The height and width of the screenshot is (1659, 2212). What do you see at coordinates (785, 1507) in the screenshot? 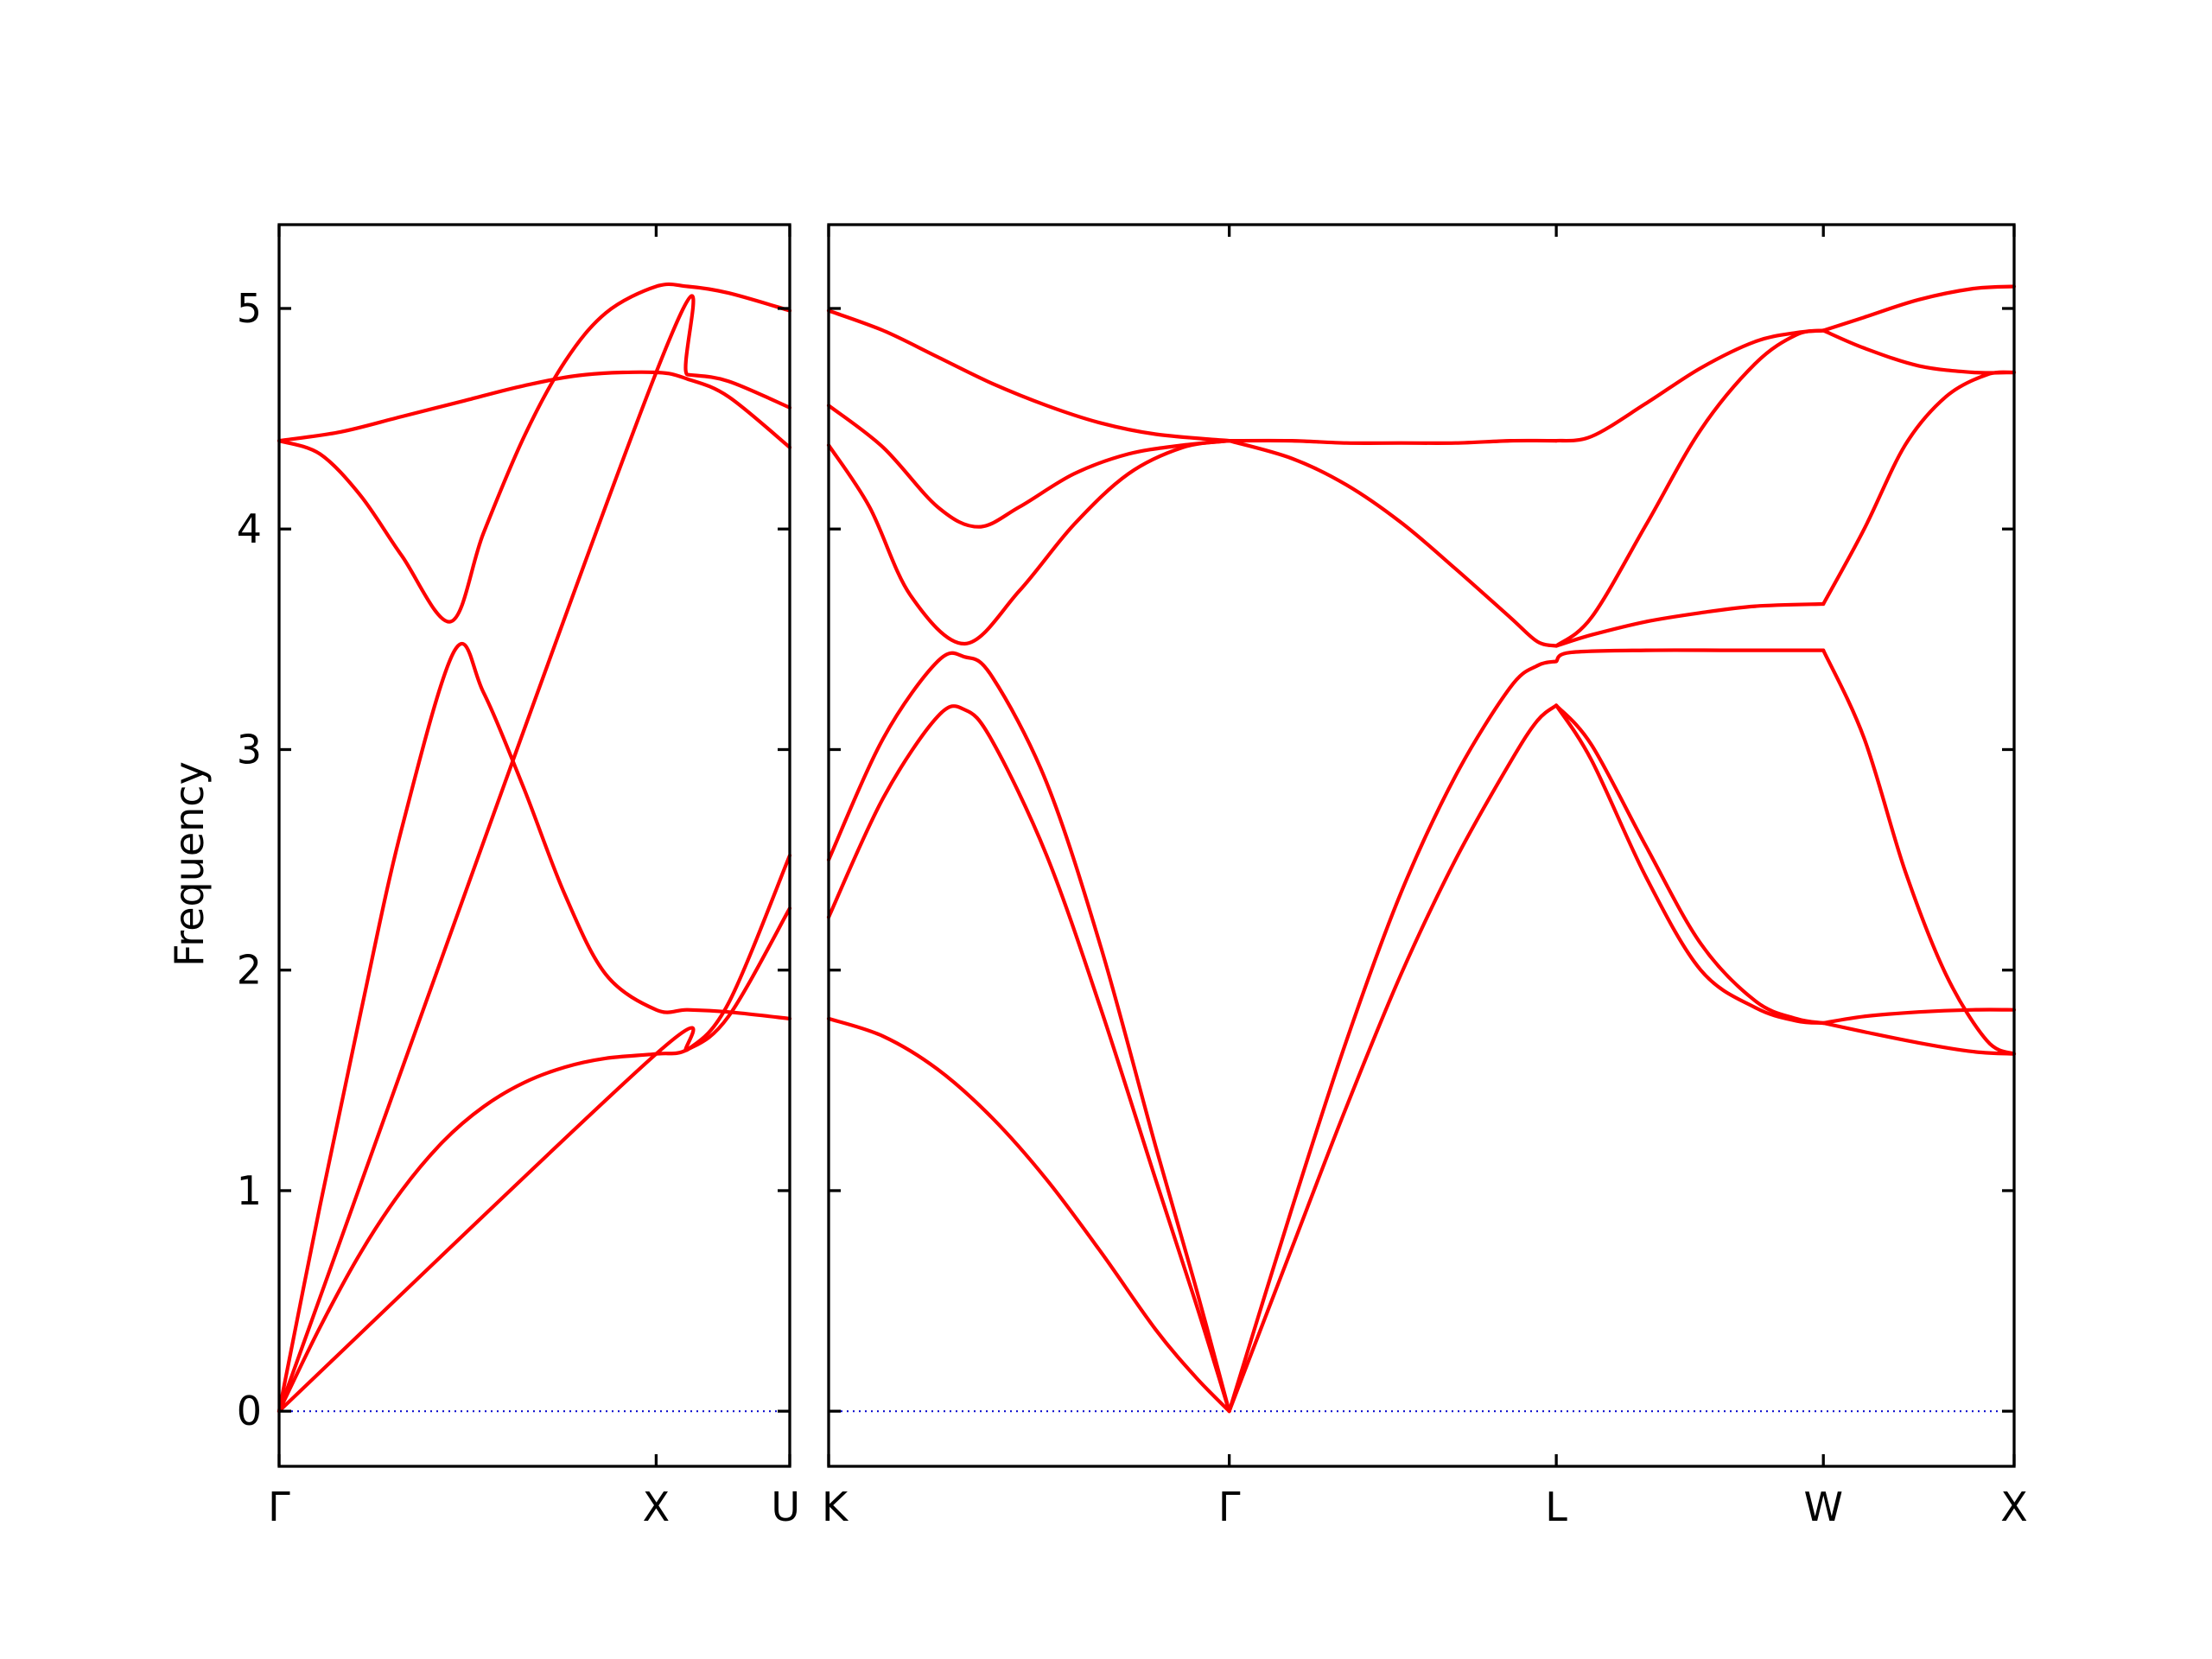
I see `x-tick-label: U` at bounding box center [785, 1507].